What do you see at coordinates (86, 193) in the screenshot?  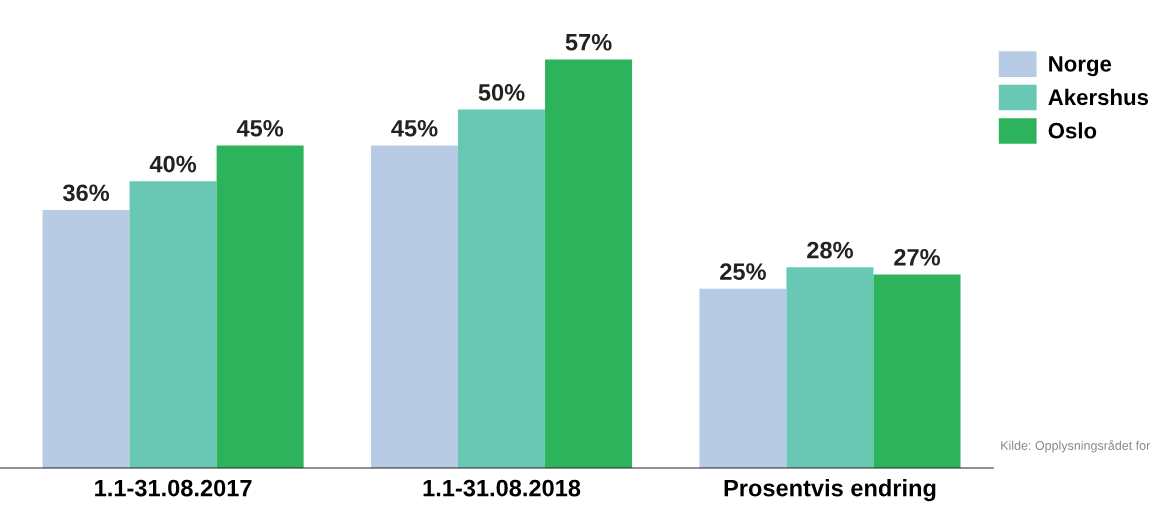 I see `data-label: 36%` at bounding box center [86, 193].